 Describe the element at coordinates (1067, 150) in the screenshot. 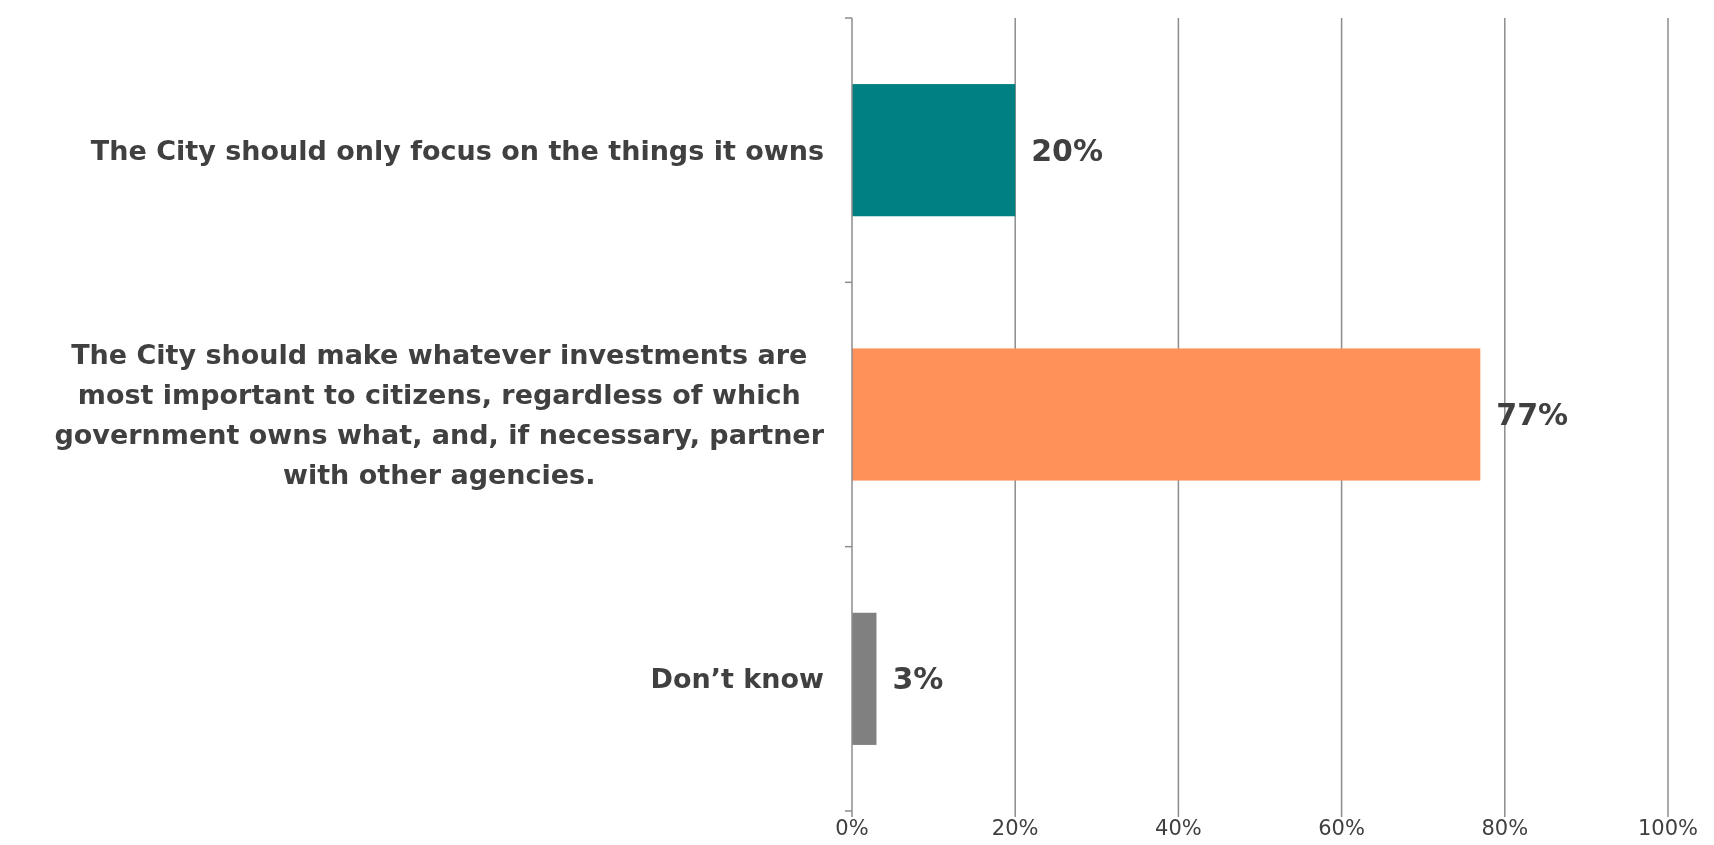

I see `data-label: 20%` at that location.